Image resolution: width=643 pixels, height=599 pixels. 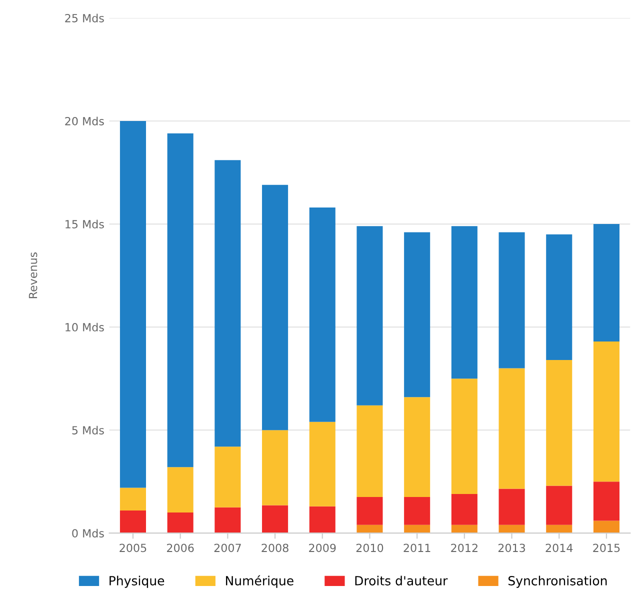 I want to click on y-tick-label: 20 Mds, so click(x=84, y=121).